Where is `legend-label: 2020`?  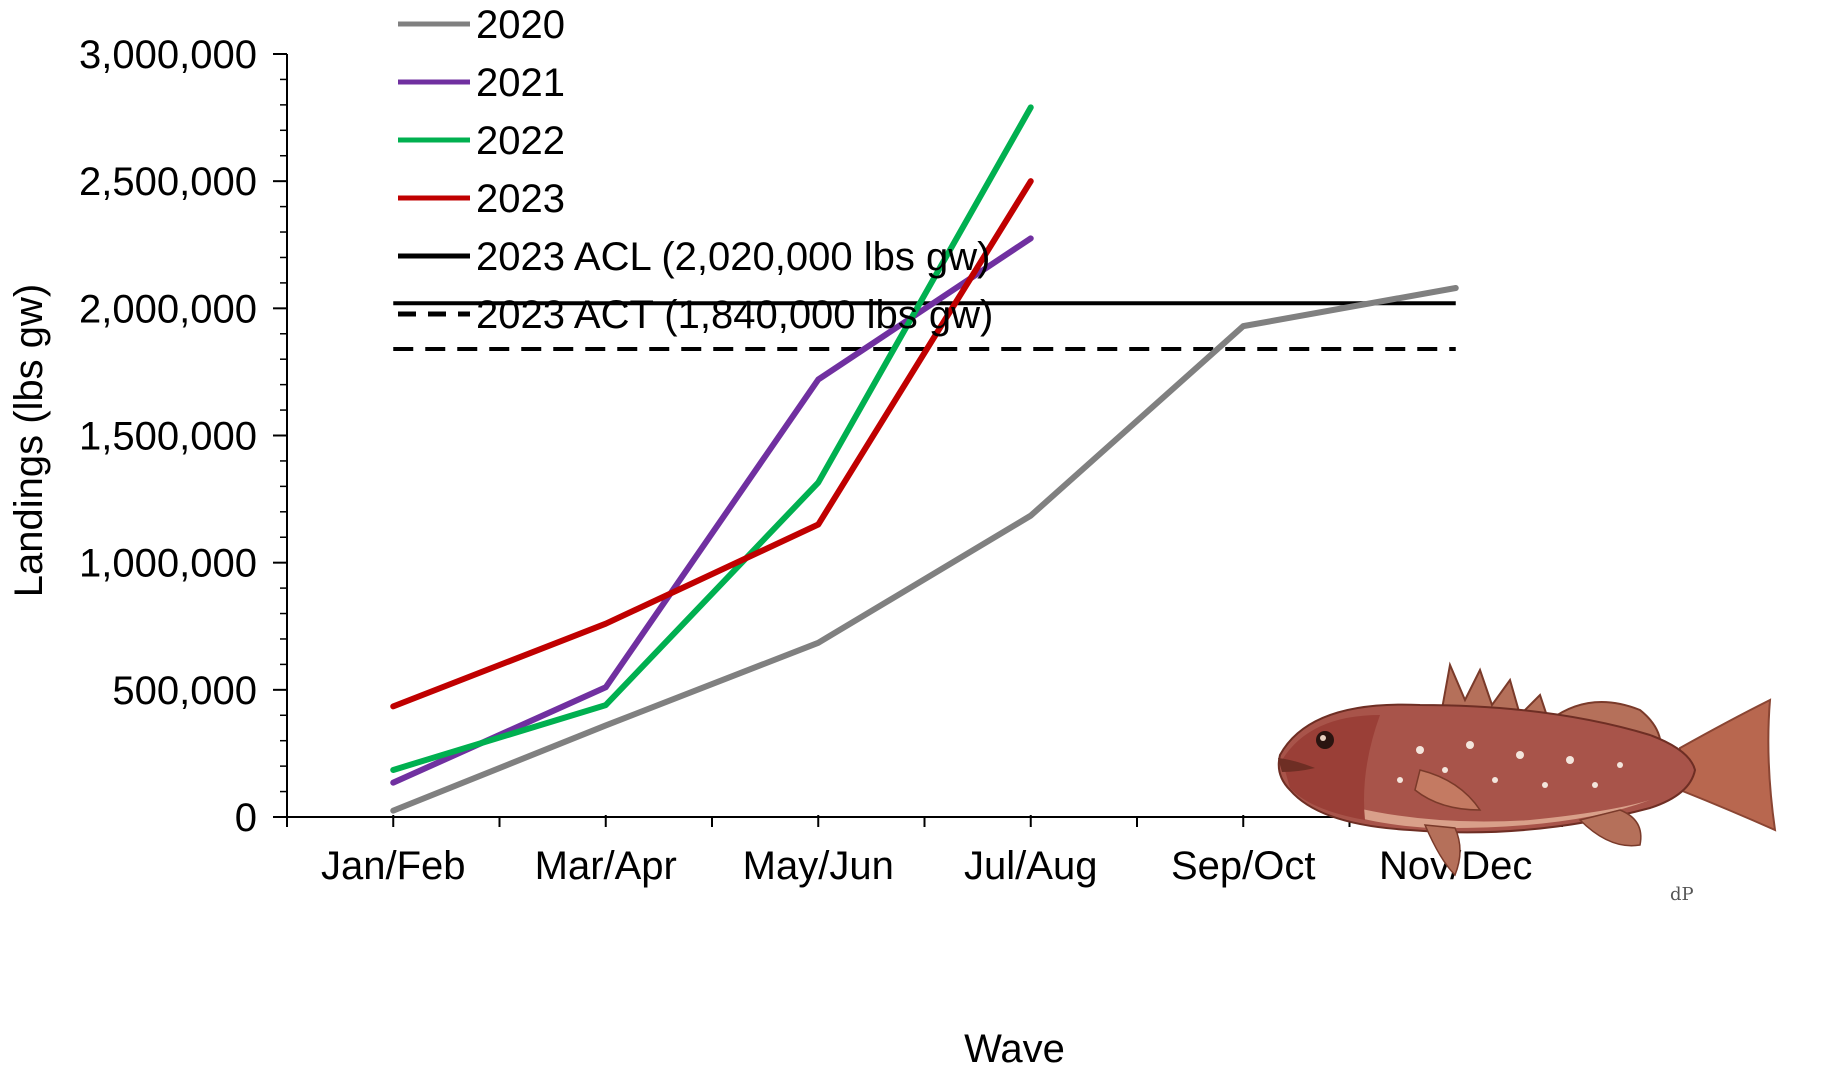 legend-label: 2020 is located at coordinates (520, 25).